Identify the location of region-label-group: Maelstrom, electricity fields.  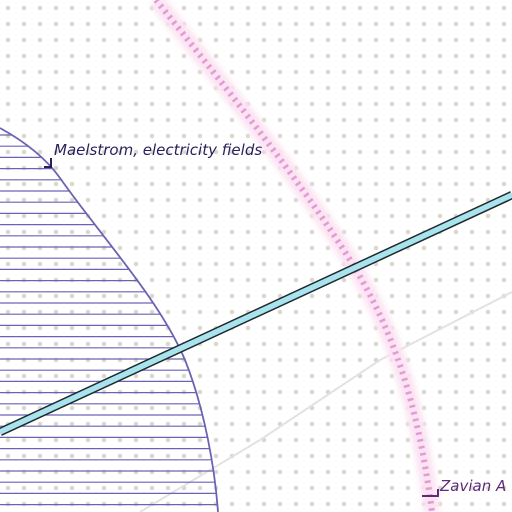
(153, 154).